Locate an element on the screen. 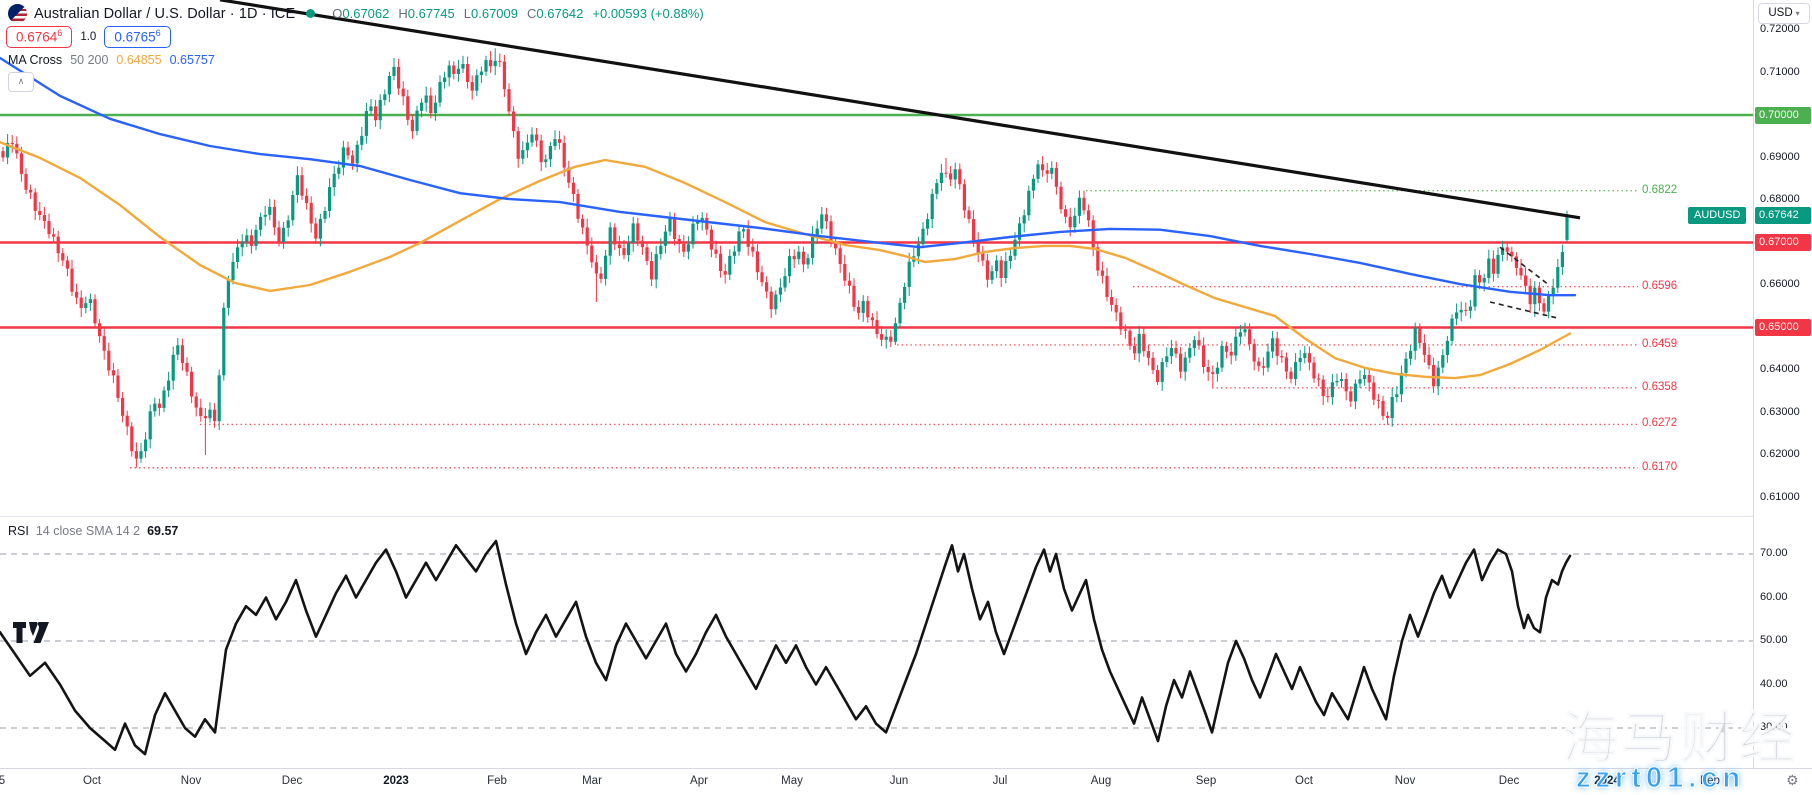  watermark-text: 海马财经 is located at coordinates (1679, 738).